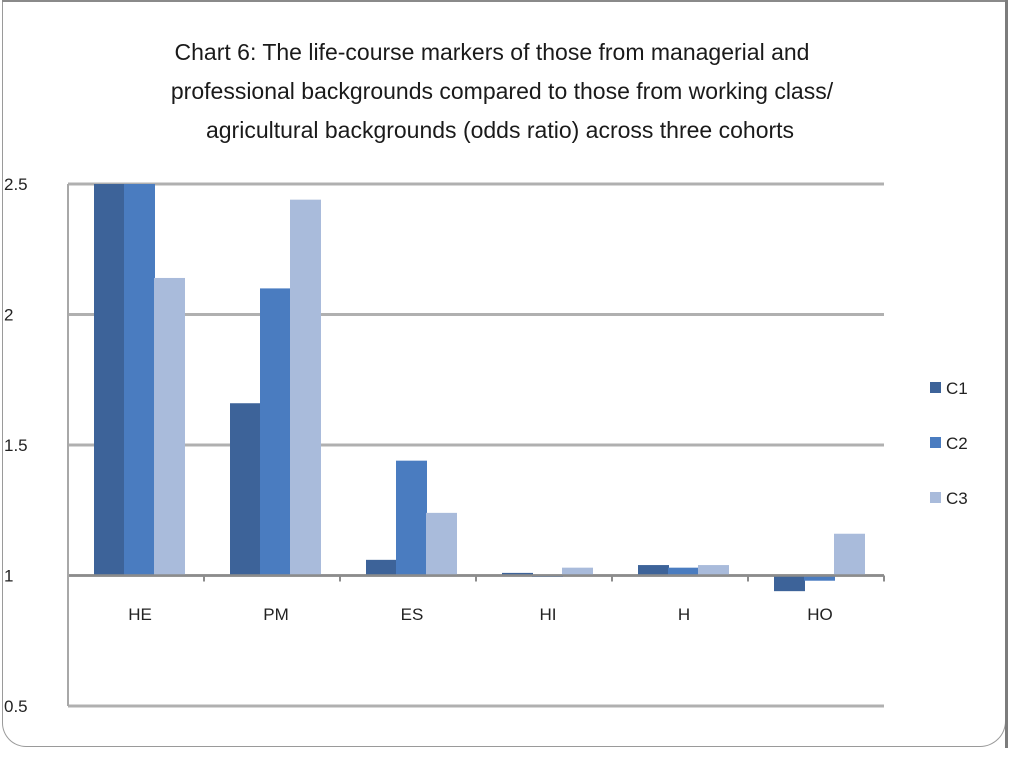  Describe the element at coordinates (935, 387) in the screenshot. I see `legend-swatch-c1` at that location.